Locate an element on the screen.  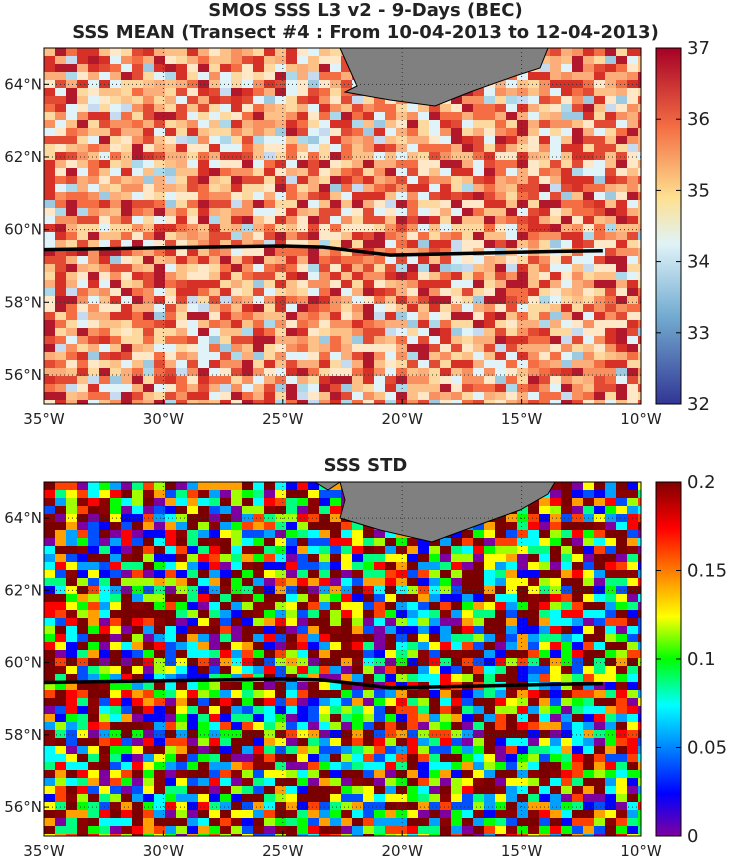
main-title: SMOS SSS L3 v2 - 9-Days (BEC) is located at coordinates (365, 10).